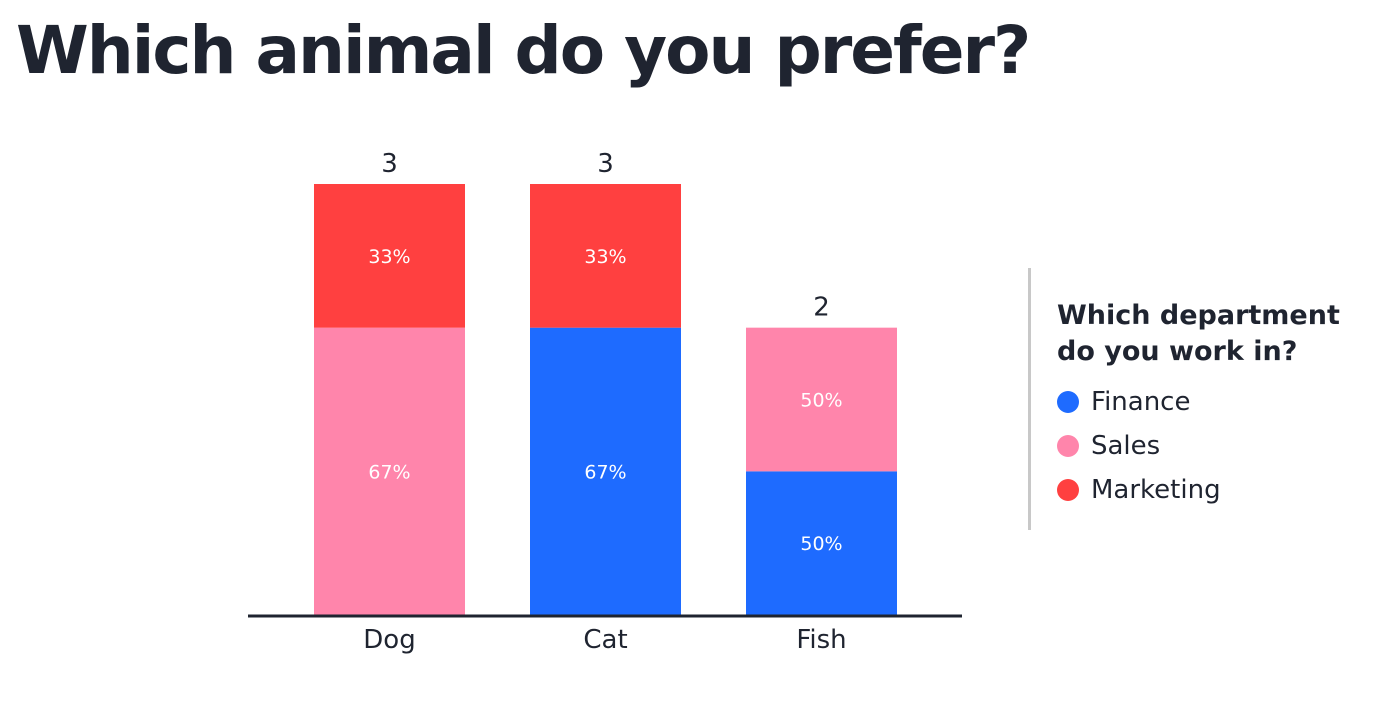 Image resolution: width=1379 pixels, height=702 pixels. I want to click on data-label-cat-marketing: 33%, so click(605, 257).